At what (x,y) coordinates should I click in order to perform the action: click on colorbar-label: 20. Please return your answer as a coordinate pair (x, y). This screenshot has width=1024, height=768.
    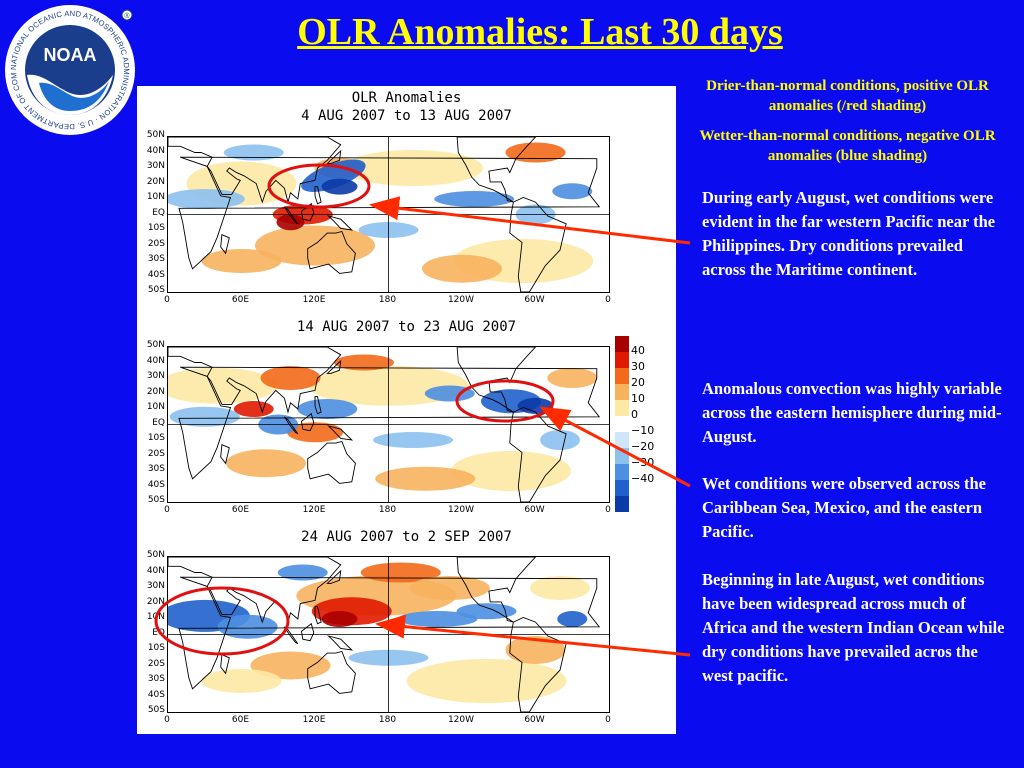
    Looking at the image, I should click on (638, 382).